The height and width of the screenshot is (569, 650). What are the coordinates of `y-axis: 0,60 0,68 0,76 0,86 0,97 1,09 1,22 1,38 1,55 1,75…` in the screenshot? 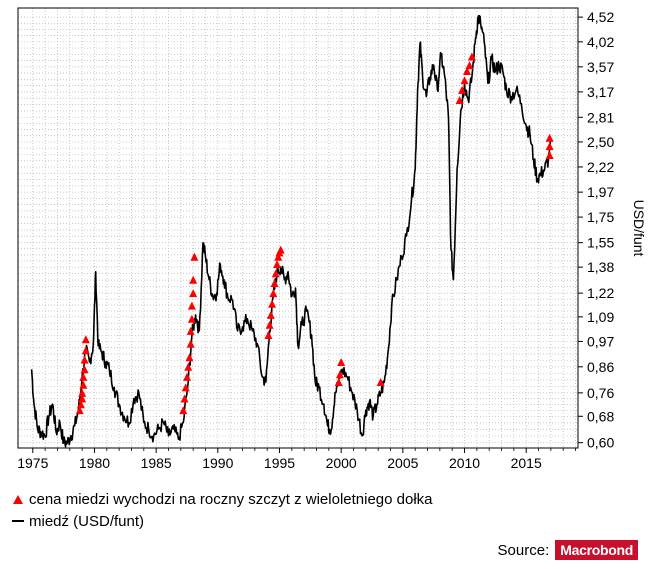 It's located at (596, 230).